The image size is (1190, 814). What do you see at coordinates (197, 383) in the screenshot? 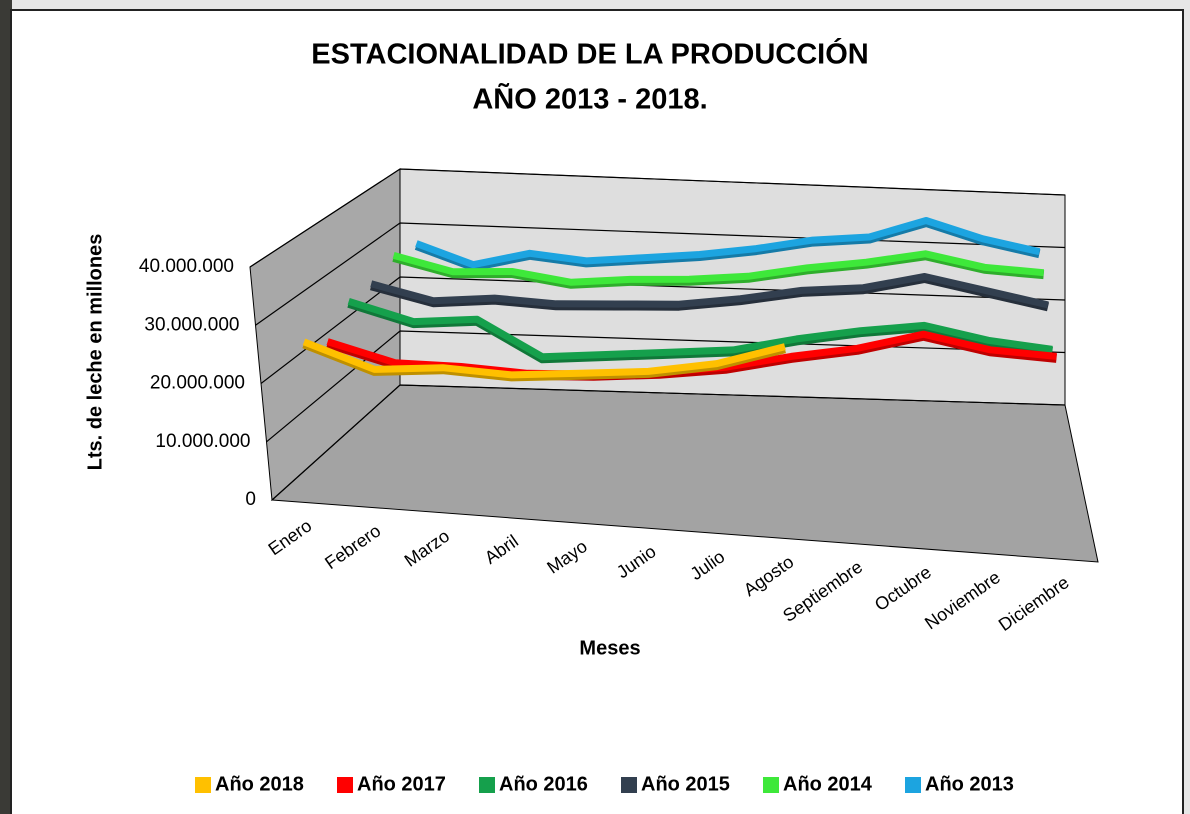
I see `y-tick-label: 20.000.000` at bounding box center [197, 383].